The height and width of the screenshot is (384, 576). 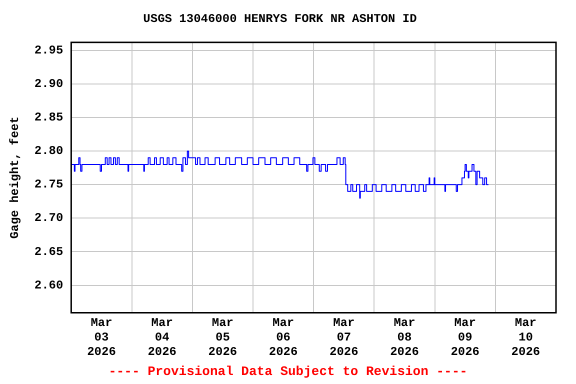 I want to click on y-tick-label: 2.60, so click(x=49, y=285).